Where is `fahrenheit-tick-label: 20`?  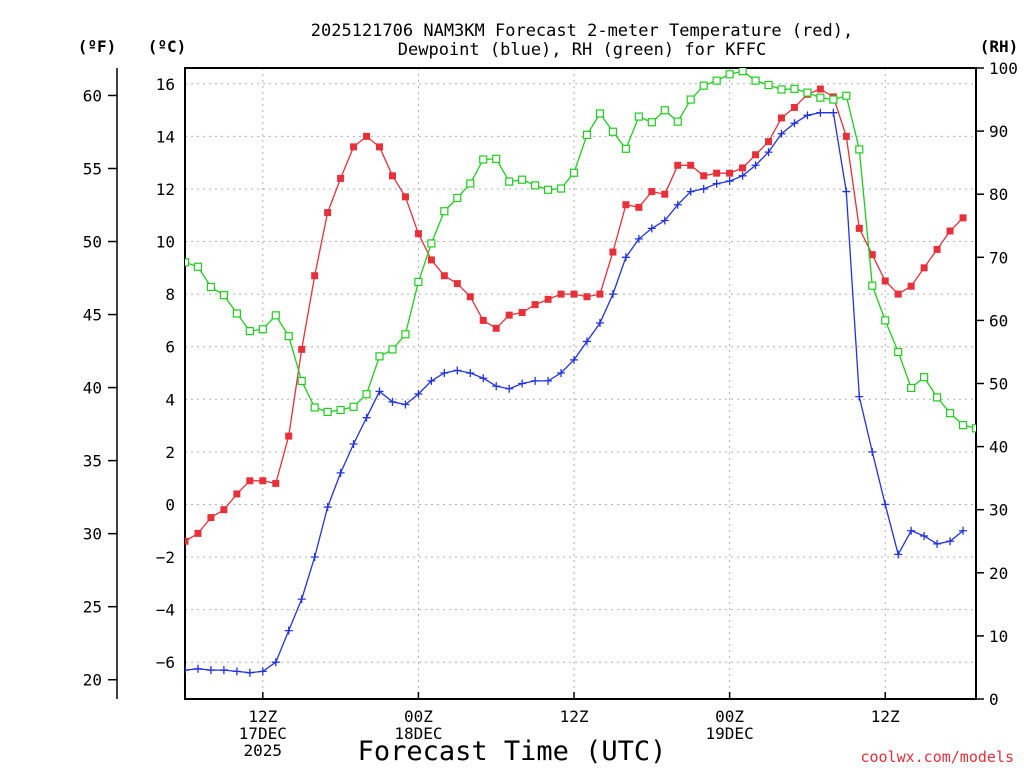
fahrenheit-tick-label: 20 is located at coordinates (92, 680).